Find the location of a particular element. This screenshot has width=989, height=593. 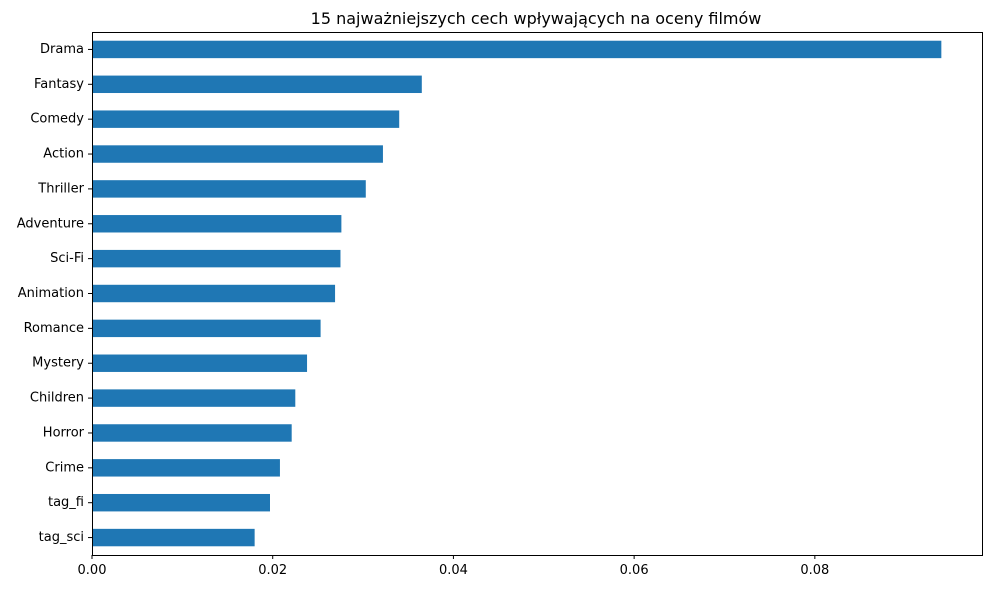

y-tick-label: Comedy is located at coordinates (57, 119).